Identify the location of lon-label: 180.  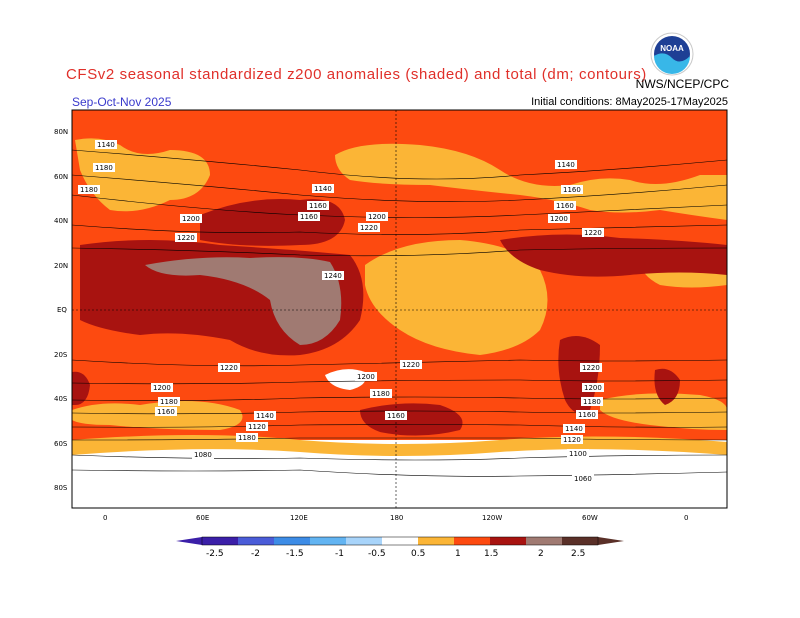
(396, 518).